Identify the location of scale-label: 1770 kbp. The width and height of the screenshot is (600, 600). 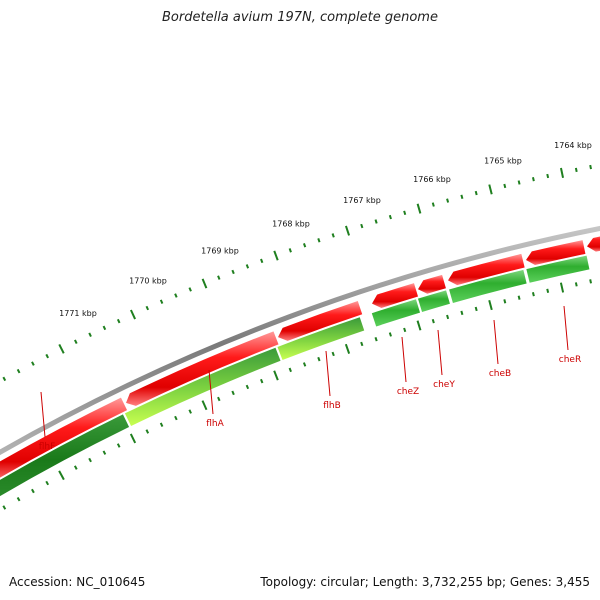
(148, 281).